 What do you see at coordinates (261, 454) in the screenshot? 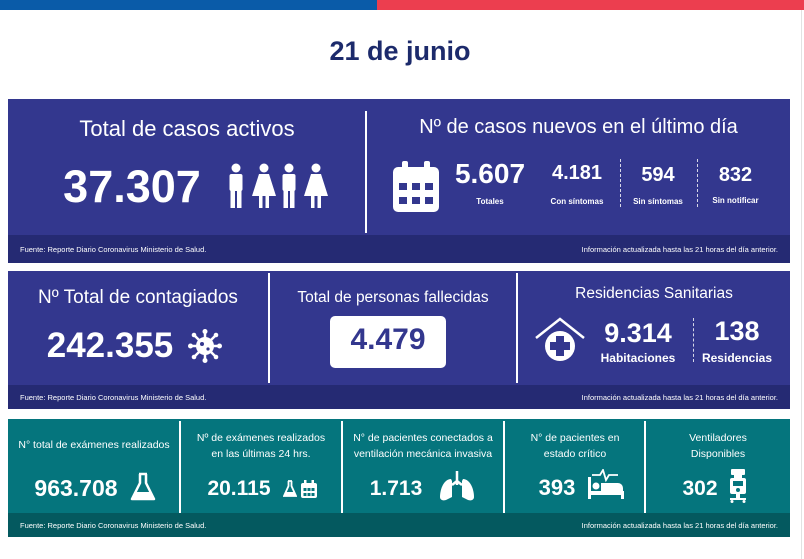
I see `examenes24-title-2: en las últimas 24 hrs.` at bounding box center [261, 454].